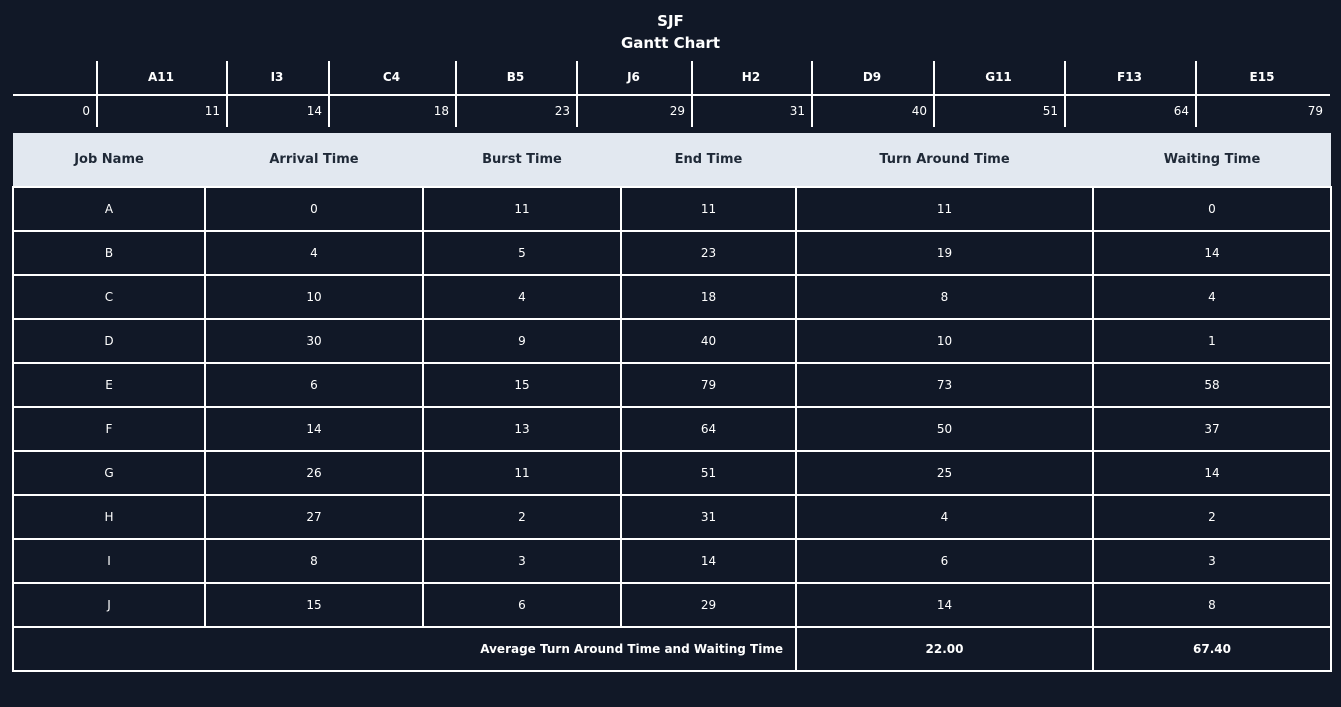  I want to click on gantt-axis-line, so click(671, 95).